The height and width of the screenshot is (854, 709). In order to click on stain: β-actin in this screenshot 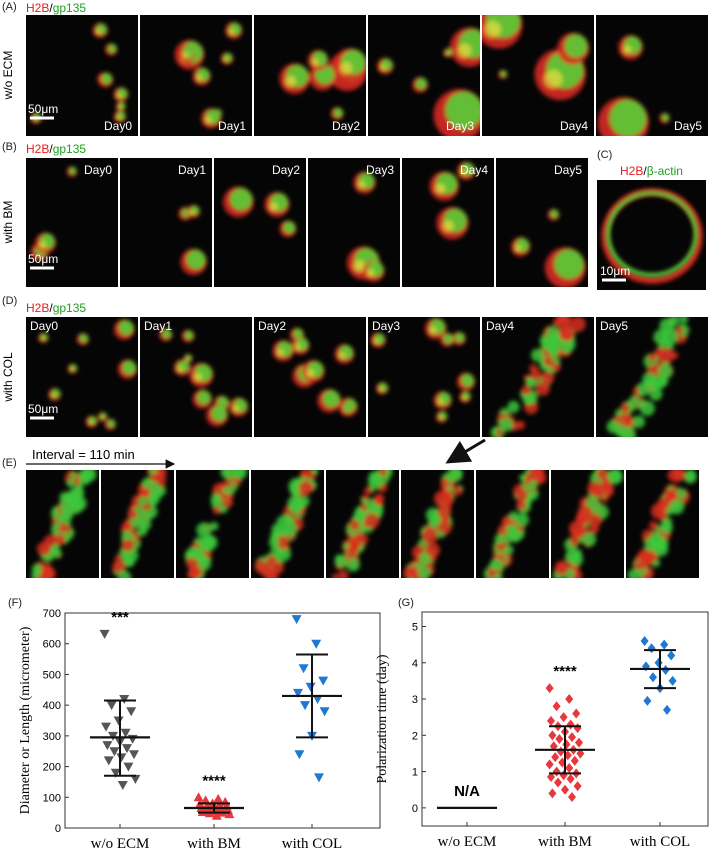, I will do `click(665, 171)`.